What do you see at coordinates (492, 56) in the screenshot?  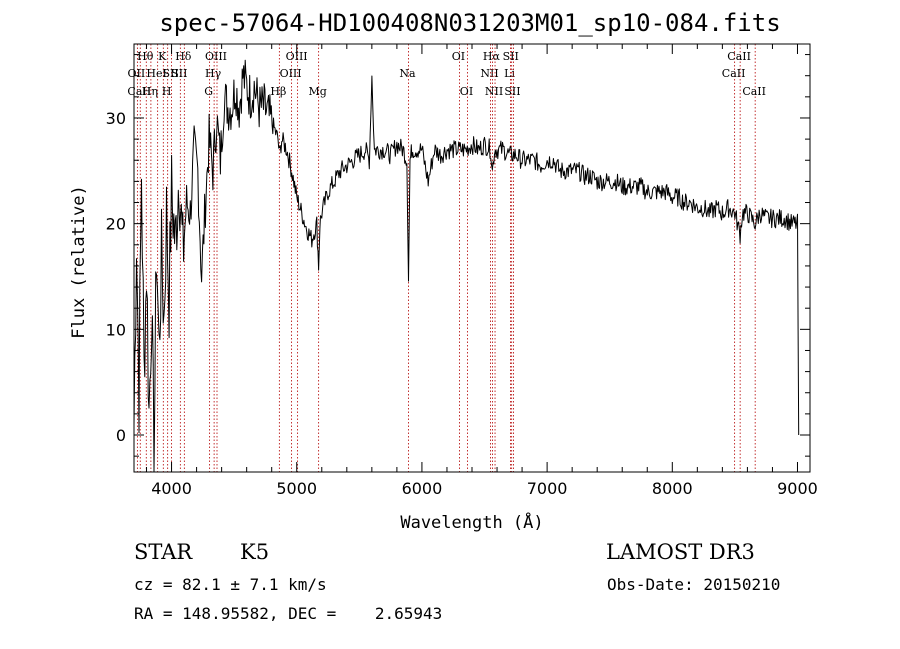 I see `line-marker-label: Hα` at bounding box center [492, 56].